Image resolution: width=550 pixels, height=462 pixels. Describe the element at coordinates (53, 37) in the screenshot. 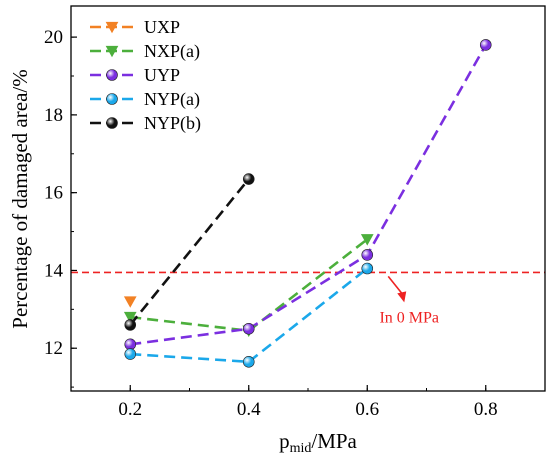

I see `y-tick-label-4: 20` at that location.